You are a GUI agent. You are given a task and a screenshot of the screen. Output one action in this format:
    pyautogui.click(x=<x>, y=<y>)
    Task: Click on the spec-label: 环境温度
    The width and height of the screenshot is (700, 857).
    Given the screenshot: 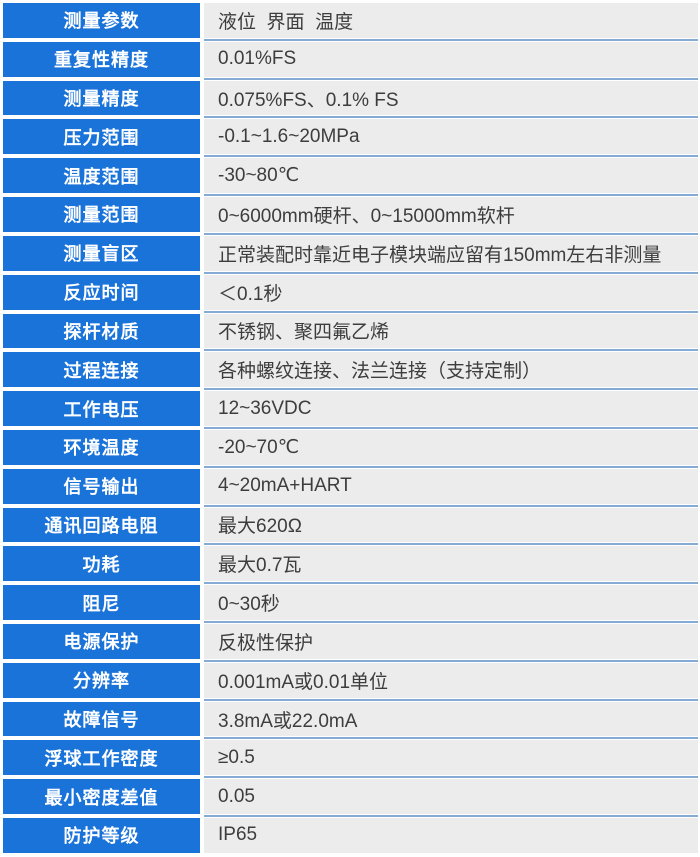 What is the action you would take?
    pyautogui.click(x=103, y=449)
    